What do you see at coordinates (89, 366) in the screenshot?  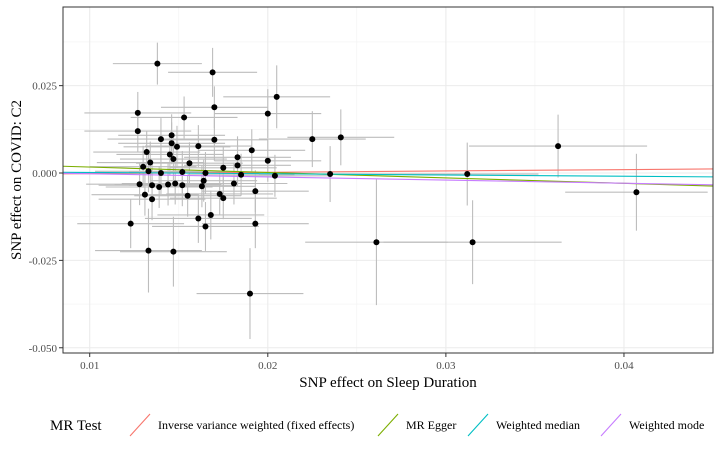 I see `x-tick-label: 0.01` at bounding box center [89, 366].